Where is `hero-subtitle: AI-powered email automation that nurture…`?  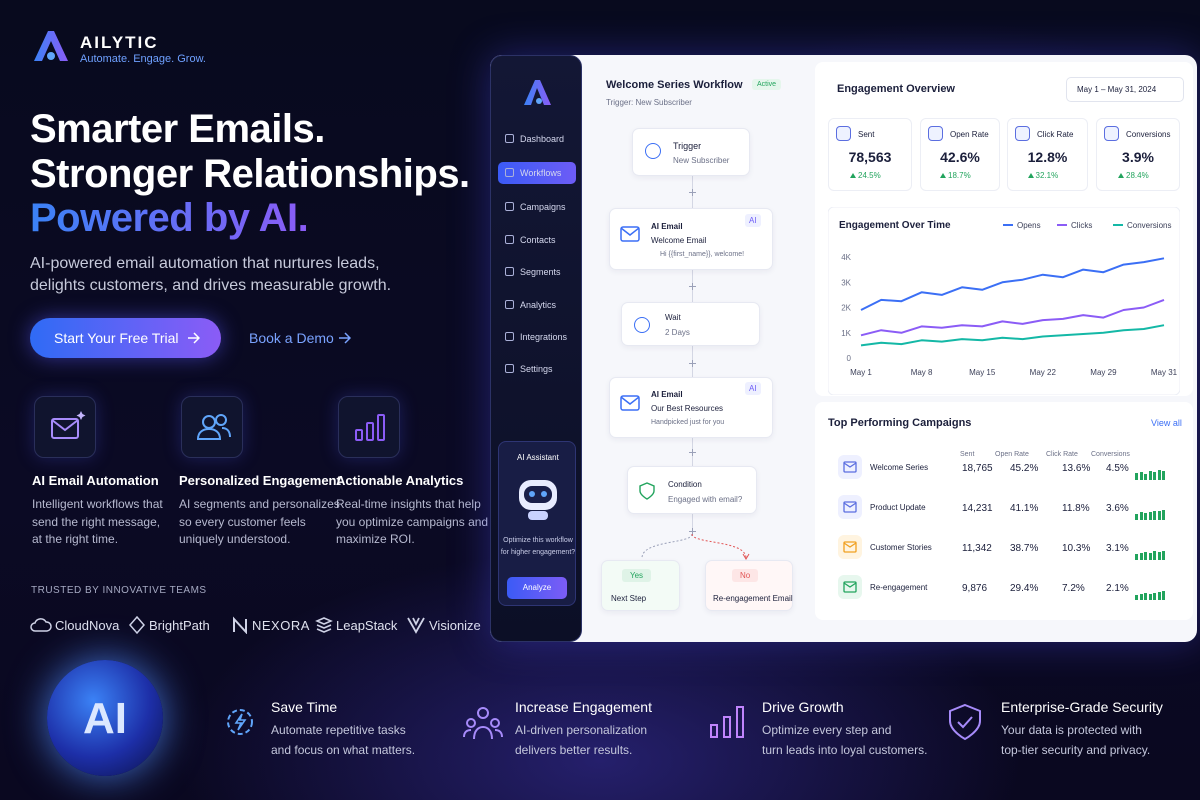
hero-subtitle: AI-powered email automation that nurture… is located at coordinates (205, 263).